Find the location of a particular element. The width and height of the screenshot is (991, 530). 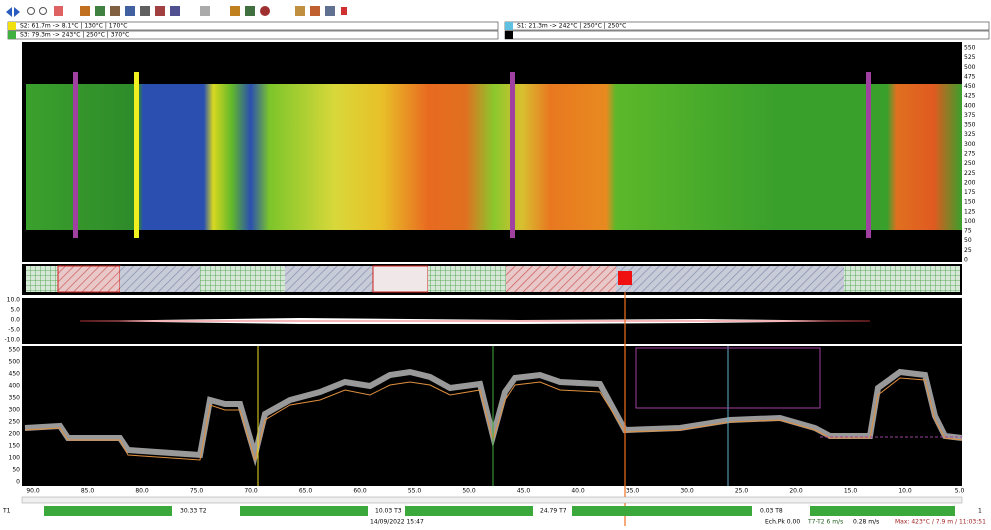

profile-label: 5.0 is located at coordinates (15, 310).